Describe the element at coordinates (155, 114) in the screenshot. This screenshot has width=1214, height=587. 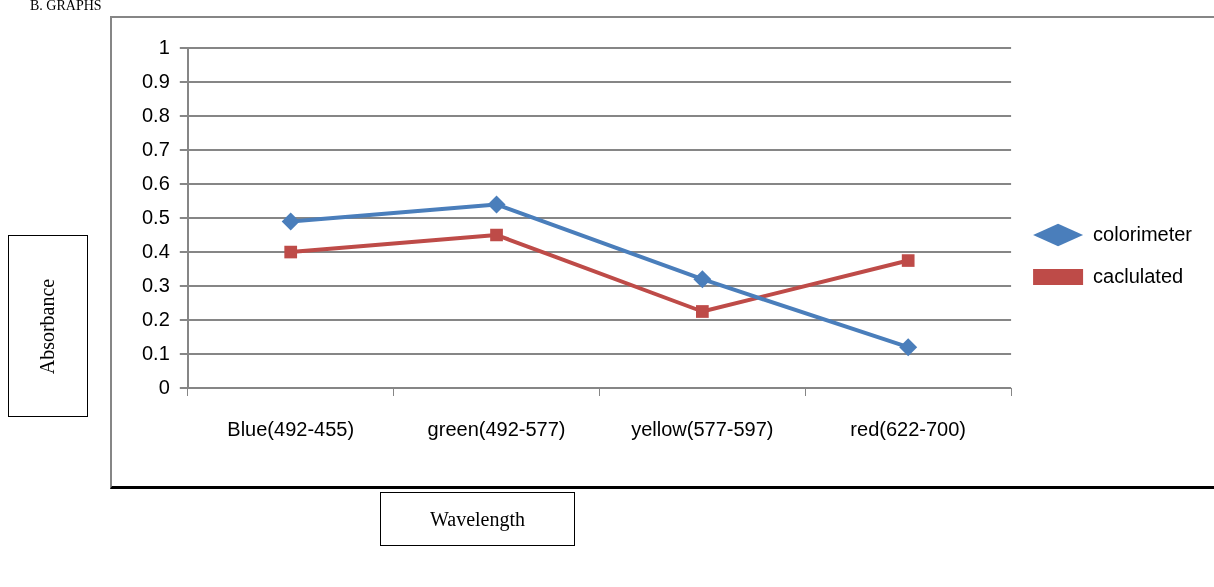
I see `y-tick-label: 0.8` at that location.